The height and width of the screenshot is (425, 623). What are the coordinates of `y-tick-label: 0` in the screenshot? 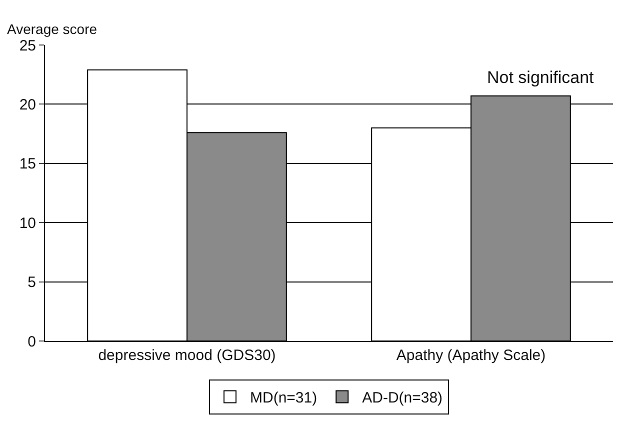 It's located at (32, 341).